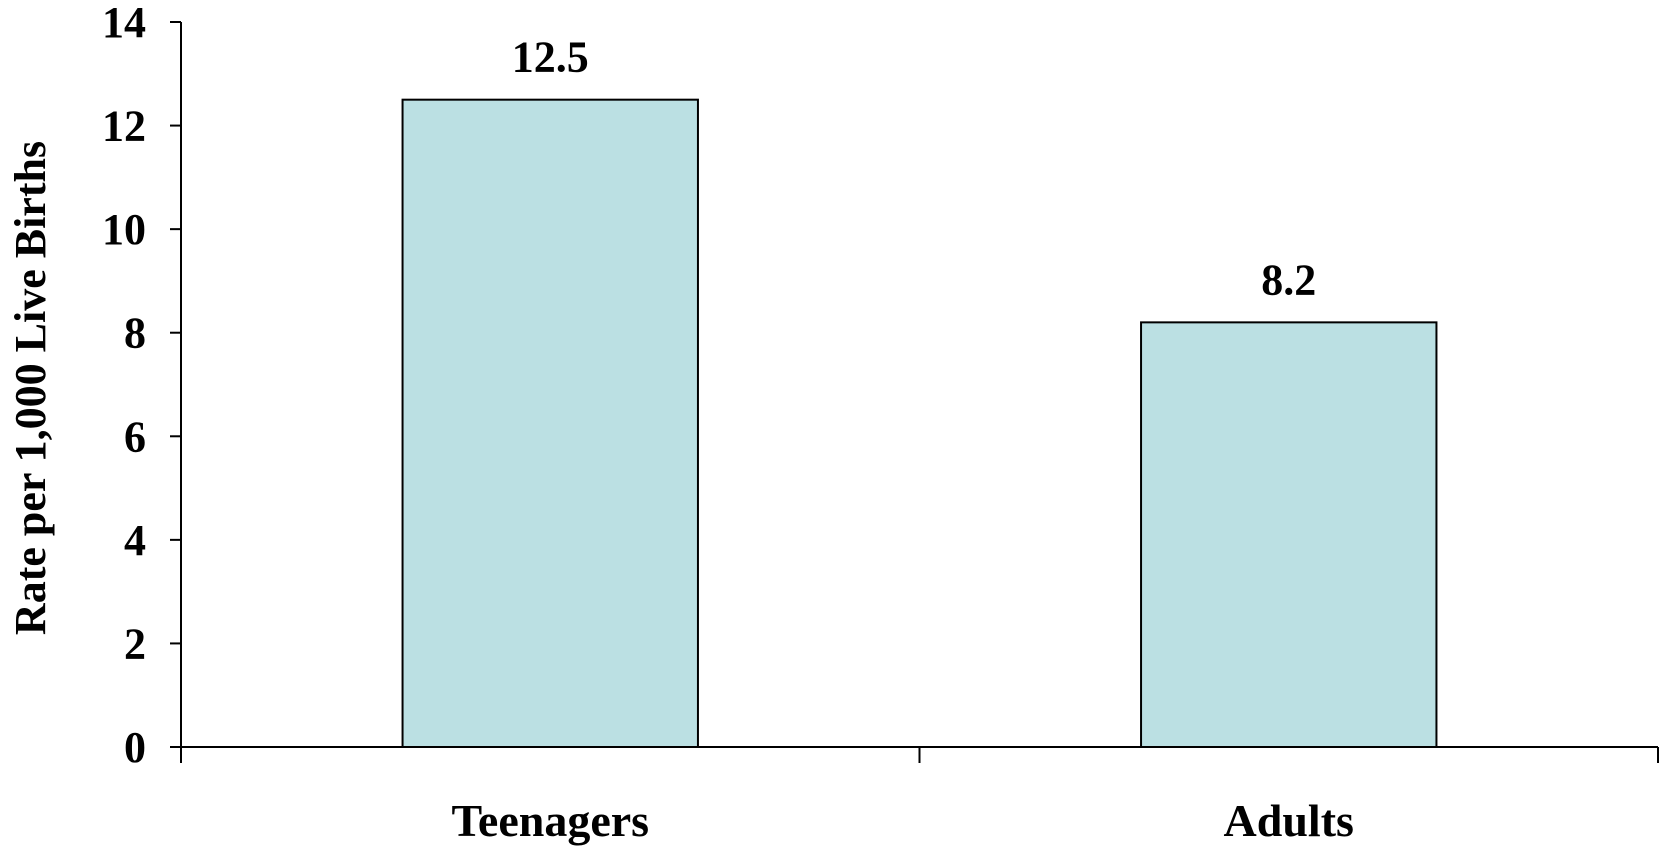 The image size is (1661, 850). Describe the element at coordinates (30, 388) in the screenshot. I see `y-axis-label: Rate per 1,000 Live Births` at that location.